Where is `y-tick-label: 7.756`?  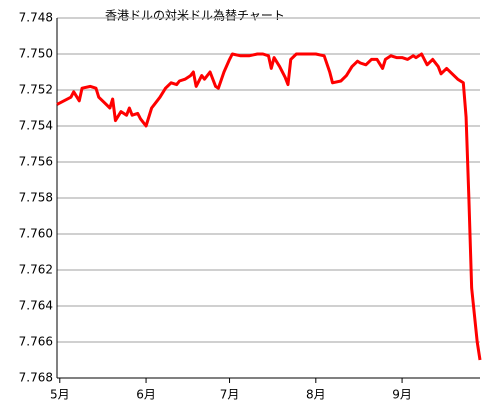
y-tick-label: 7.756 is located at coordinates (36, 162).